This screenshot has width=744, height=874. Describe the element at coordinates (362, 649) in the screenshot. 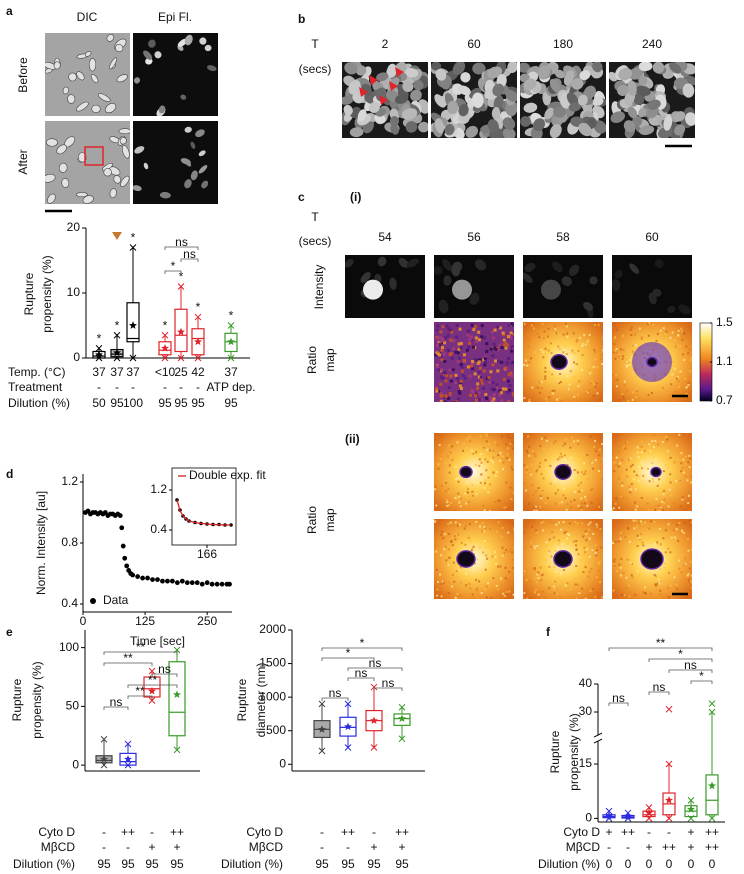

I see `bracket` at that location.